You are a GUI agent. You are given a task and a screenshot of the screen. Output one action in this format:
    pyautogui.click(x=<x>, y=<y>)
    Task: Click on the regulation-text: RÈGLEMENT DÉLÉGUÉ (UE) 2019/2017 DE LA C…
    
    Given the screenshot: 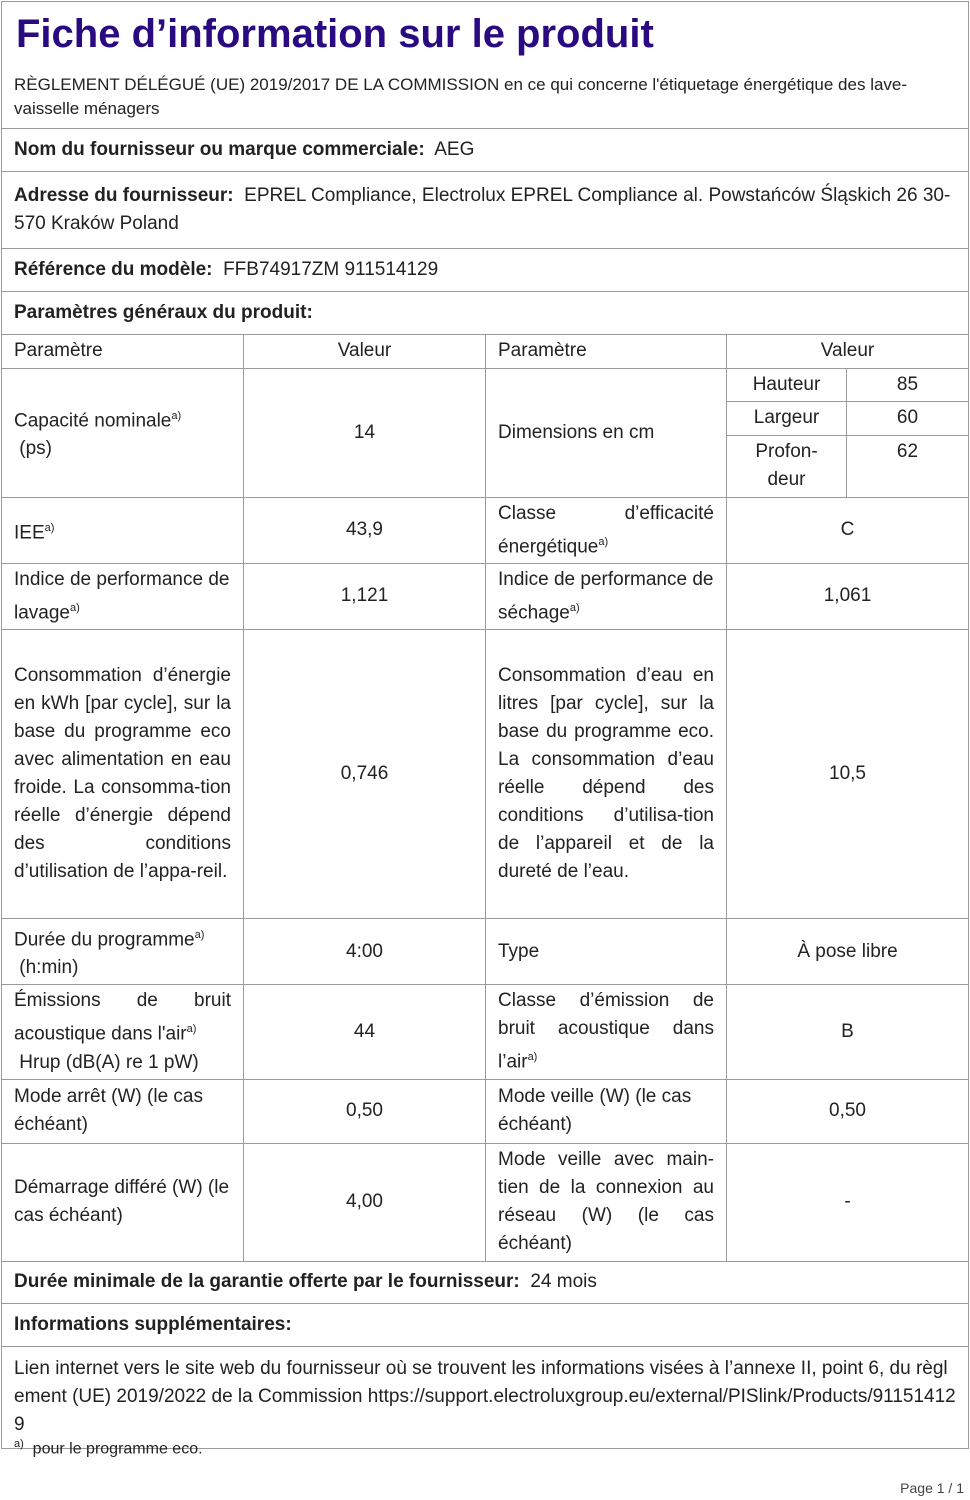 What is the action you would take?
    pyautogui.click(x=485, y=97)
    